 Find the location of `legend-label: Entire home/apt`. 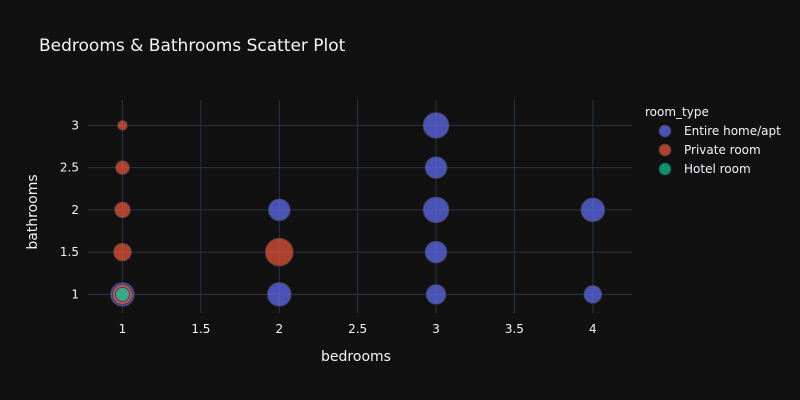

legend-label: Entire home/apt is located at coordinates (732, 131).